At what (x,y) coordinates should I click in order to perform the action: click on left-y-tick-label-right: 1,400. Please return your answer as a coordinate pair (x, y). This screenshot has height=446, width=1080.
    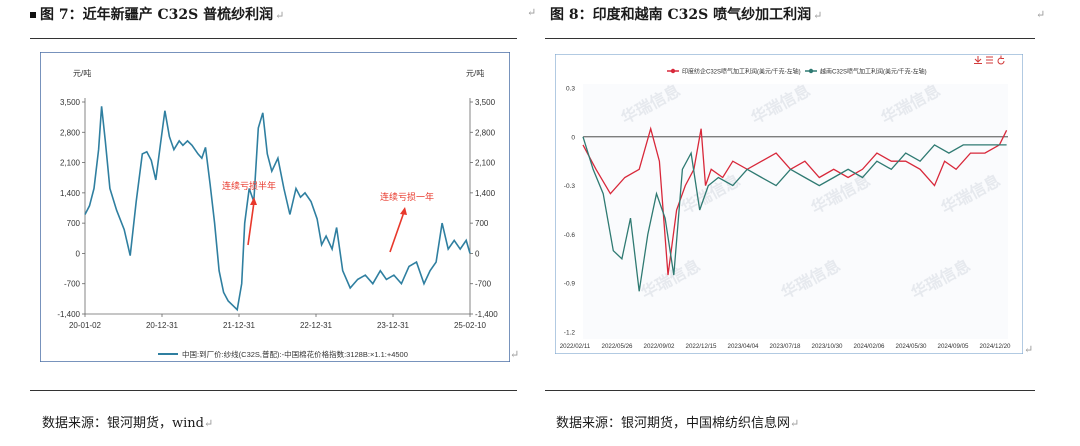
    Looking at the image, I should click on (485, 193).